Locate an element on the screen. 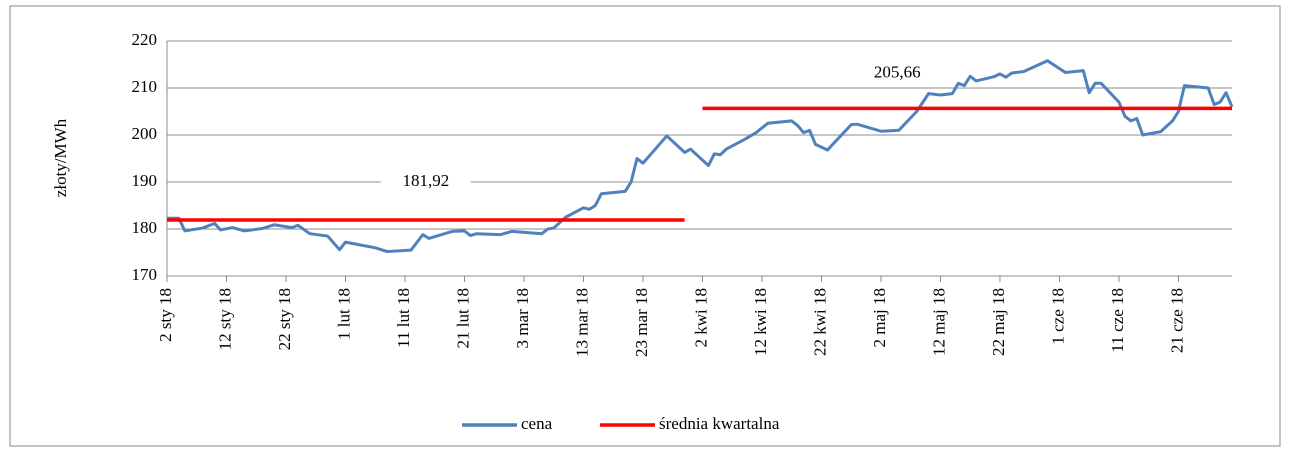  y-tick-label: 180 is located at coordinates (145, 227).